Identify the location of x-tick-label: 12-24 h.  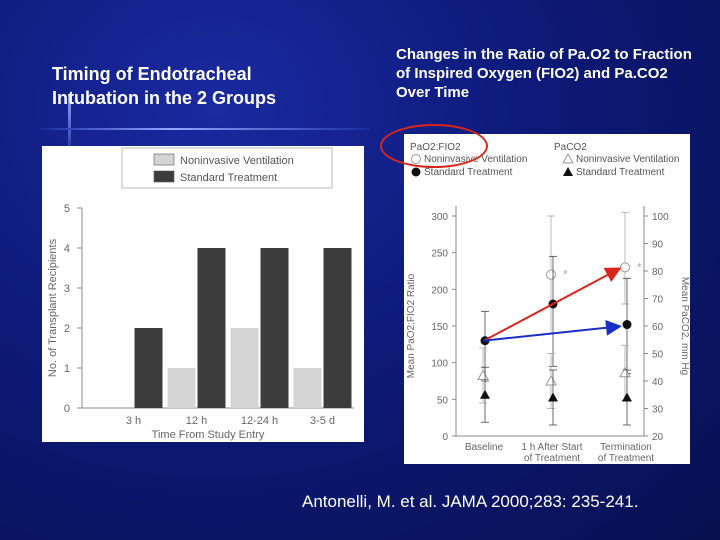
(259, 421).